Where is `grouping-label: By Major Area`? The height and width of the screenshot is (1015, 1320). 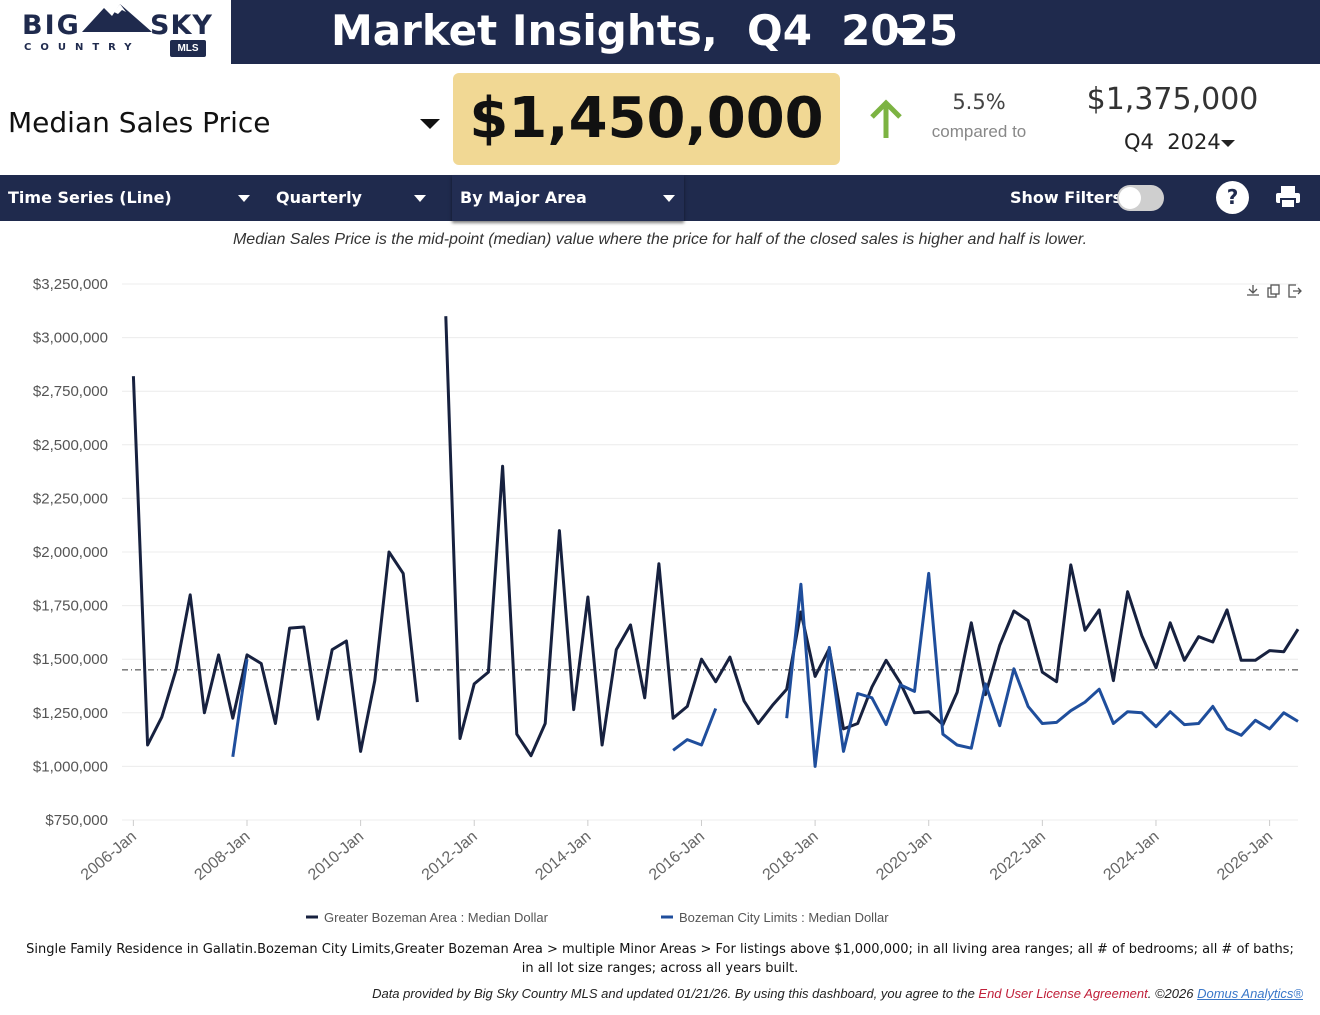 grouping-label: By Major Area is located at coordinates (523, 197).